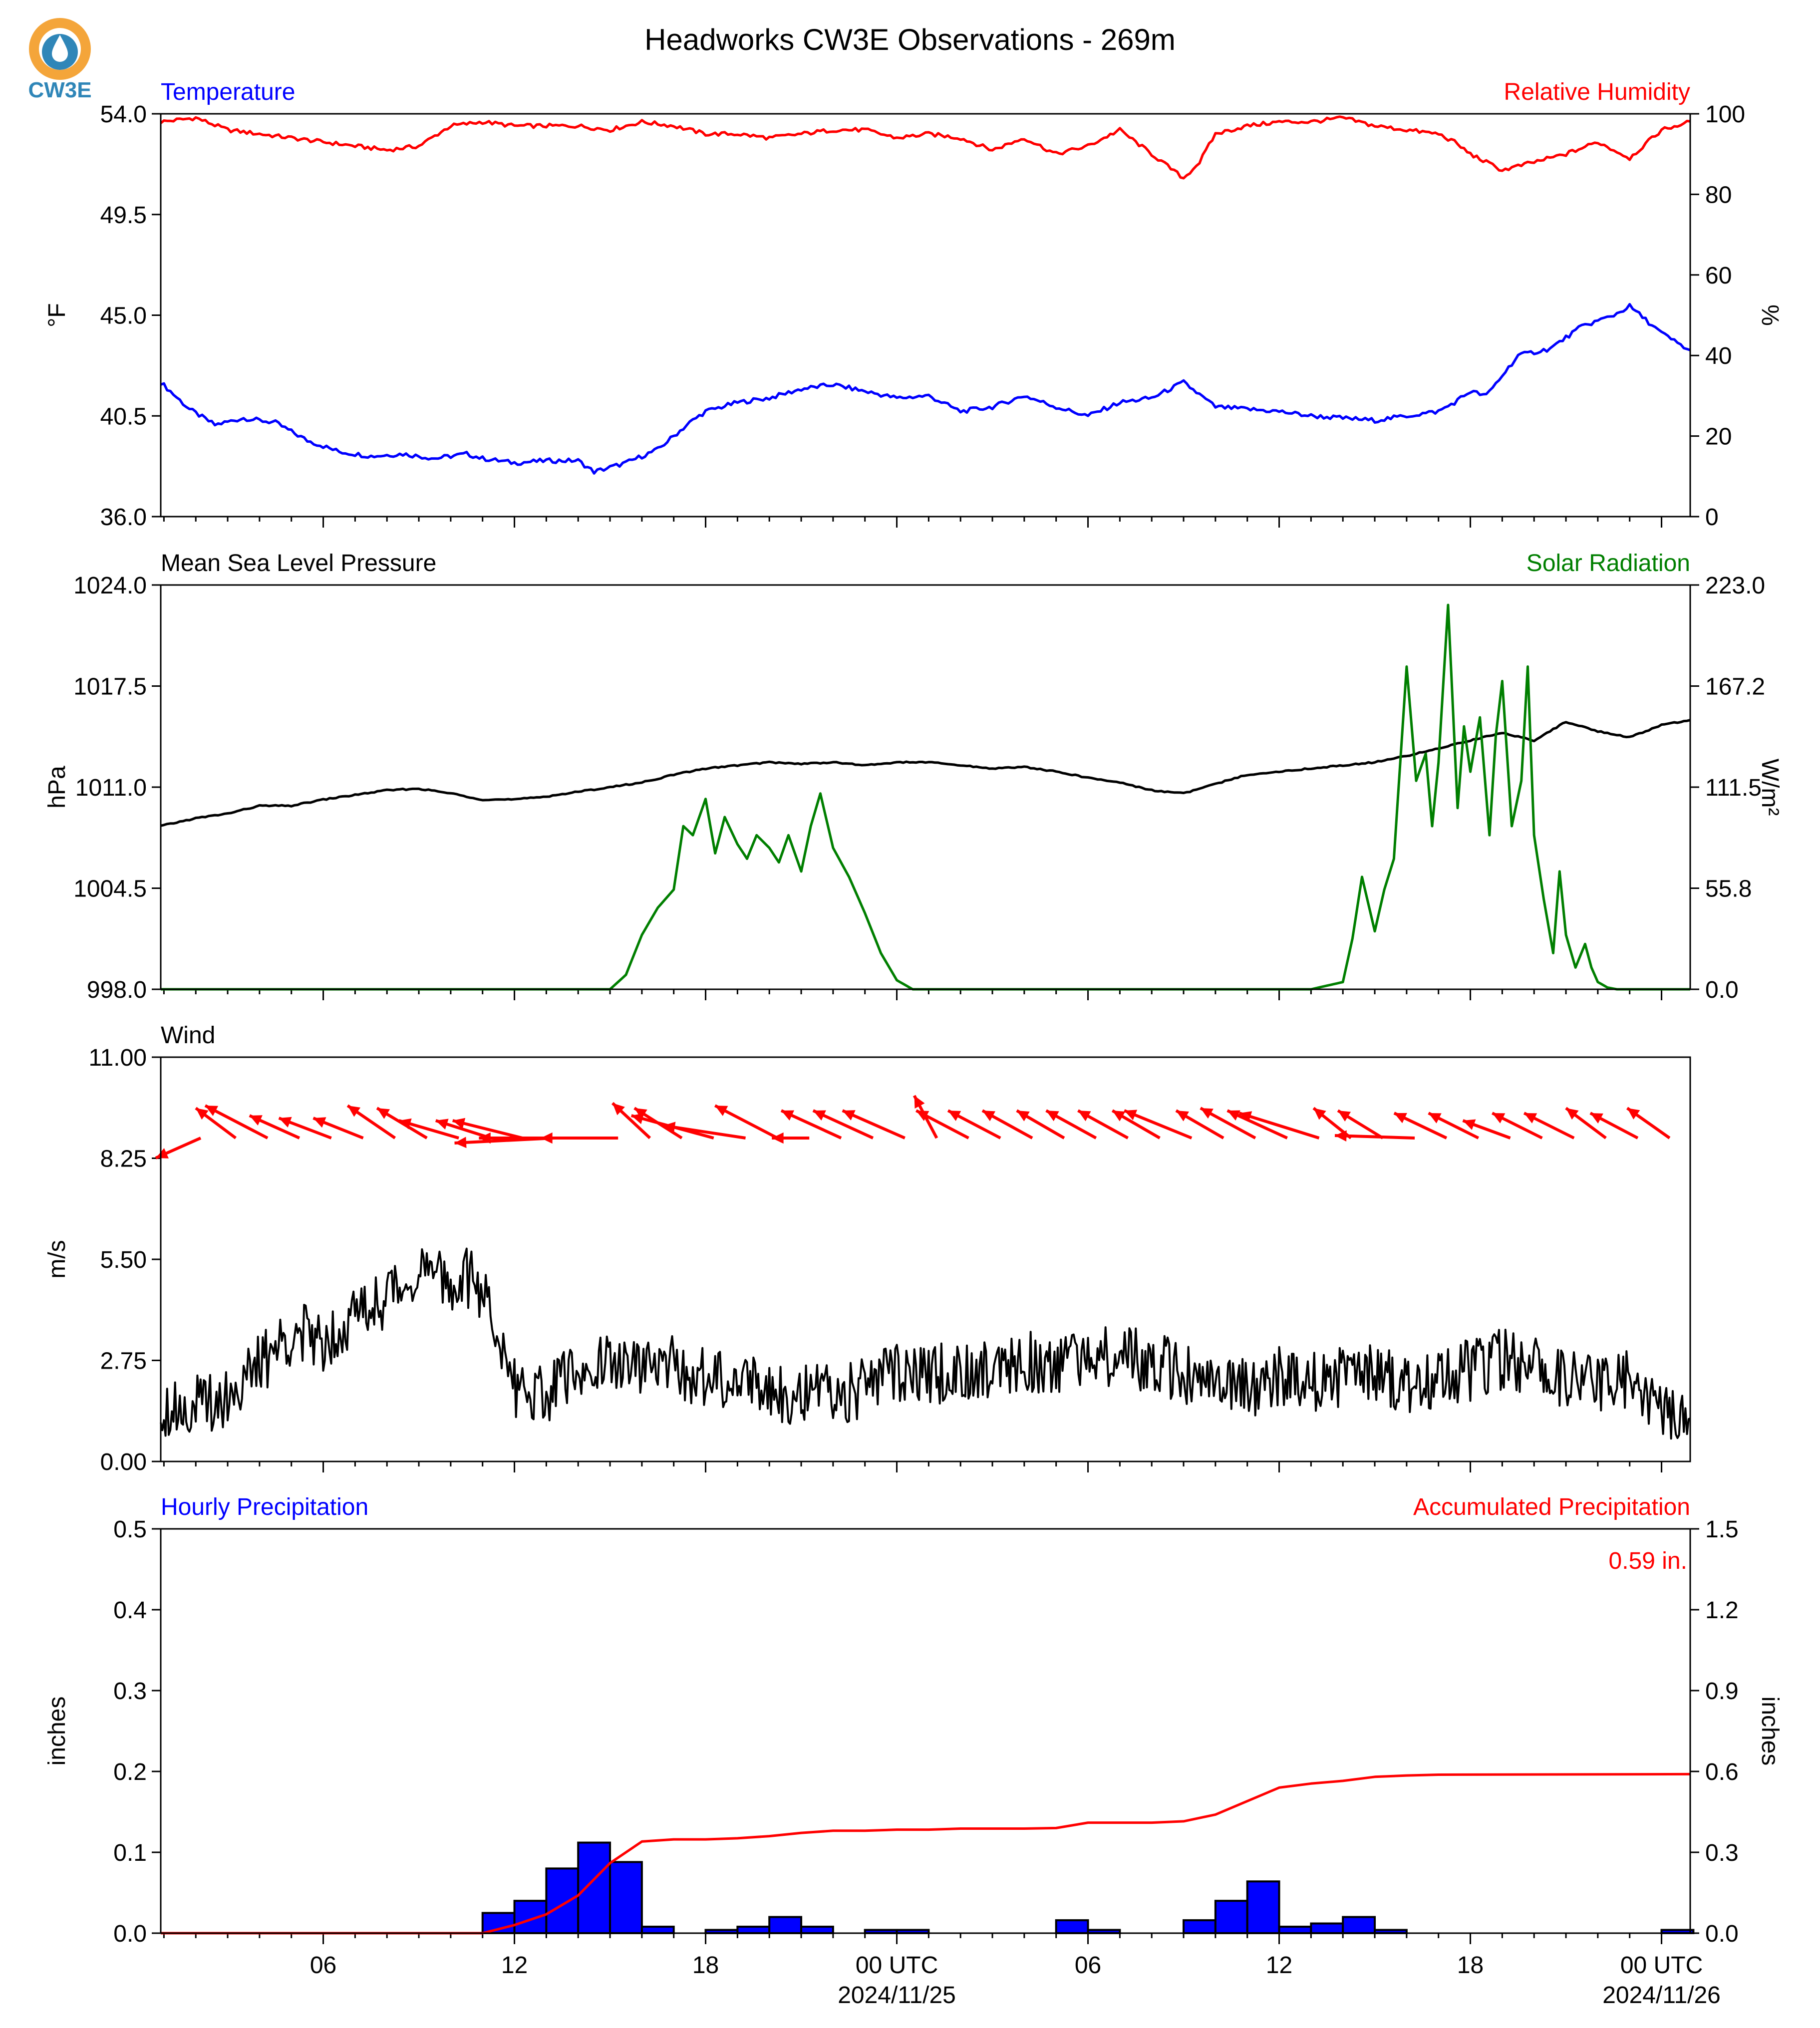 The width and height of the screenshot is (1820, 2028). I want to click on y-tick-label-right: 223.0, so click(1735, 586).